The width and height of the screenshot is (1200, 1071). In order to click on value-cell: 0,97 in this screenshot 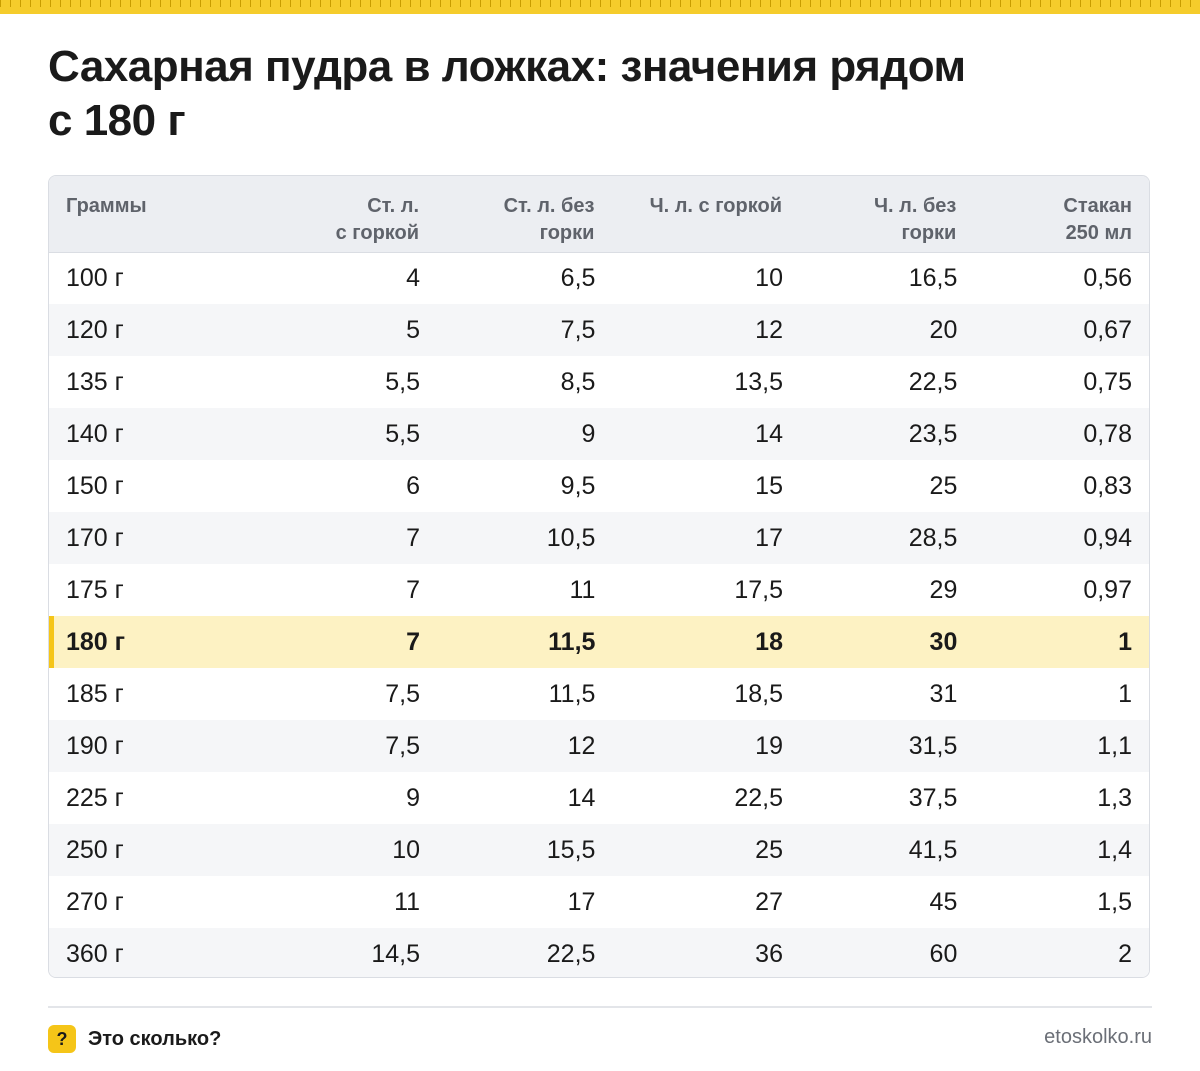, I will do `click(1107, 589)`.